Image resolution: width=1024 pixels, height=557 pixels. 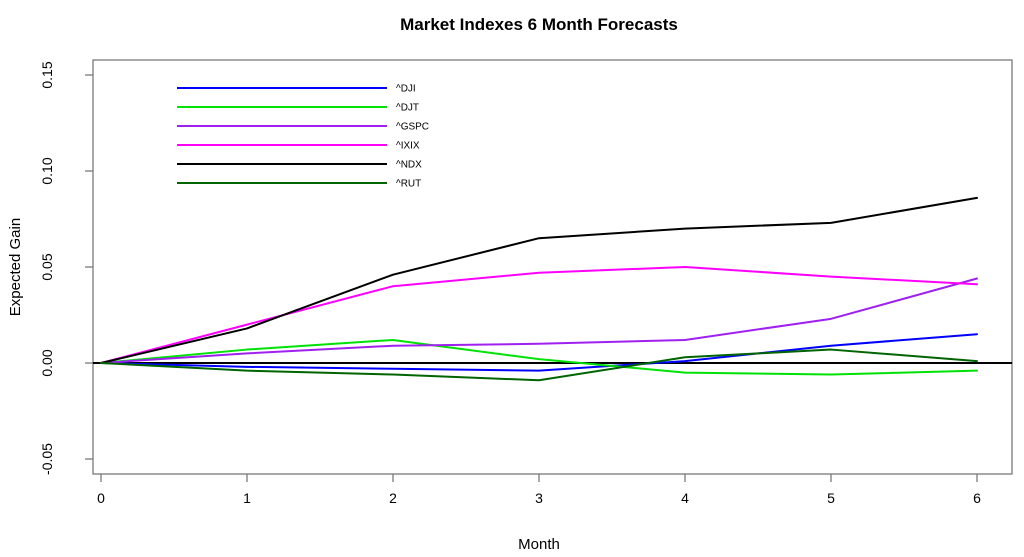 What do you see at coordinates (393, 498) in the screenshot?
I see `x-tick-label: 2` at bounding box center [393, 498].